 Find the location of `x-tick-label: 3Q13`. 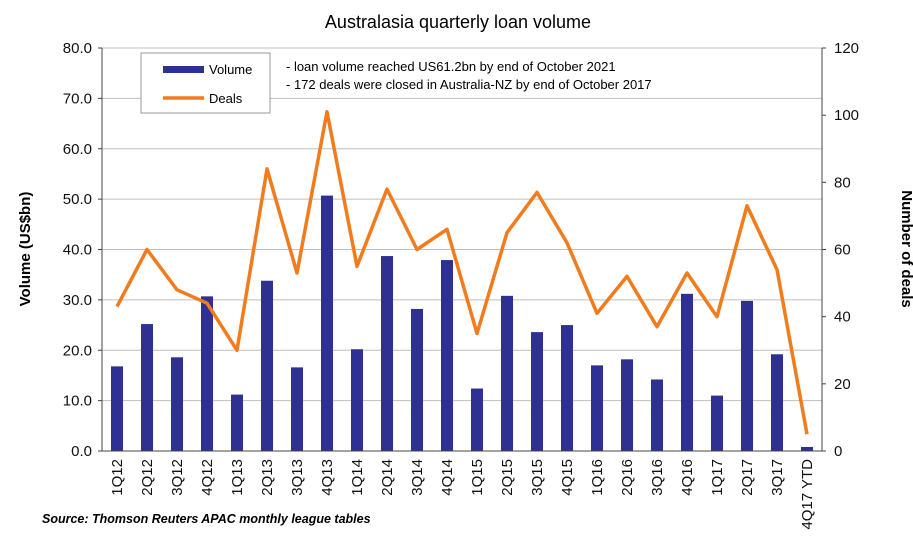

x-tick-label: 3Q13 is located at coordinates (297, 477).